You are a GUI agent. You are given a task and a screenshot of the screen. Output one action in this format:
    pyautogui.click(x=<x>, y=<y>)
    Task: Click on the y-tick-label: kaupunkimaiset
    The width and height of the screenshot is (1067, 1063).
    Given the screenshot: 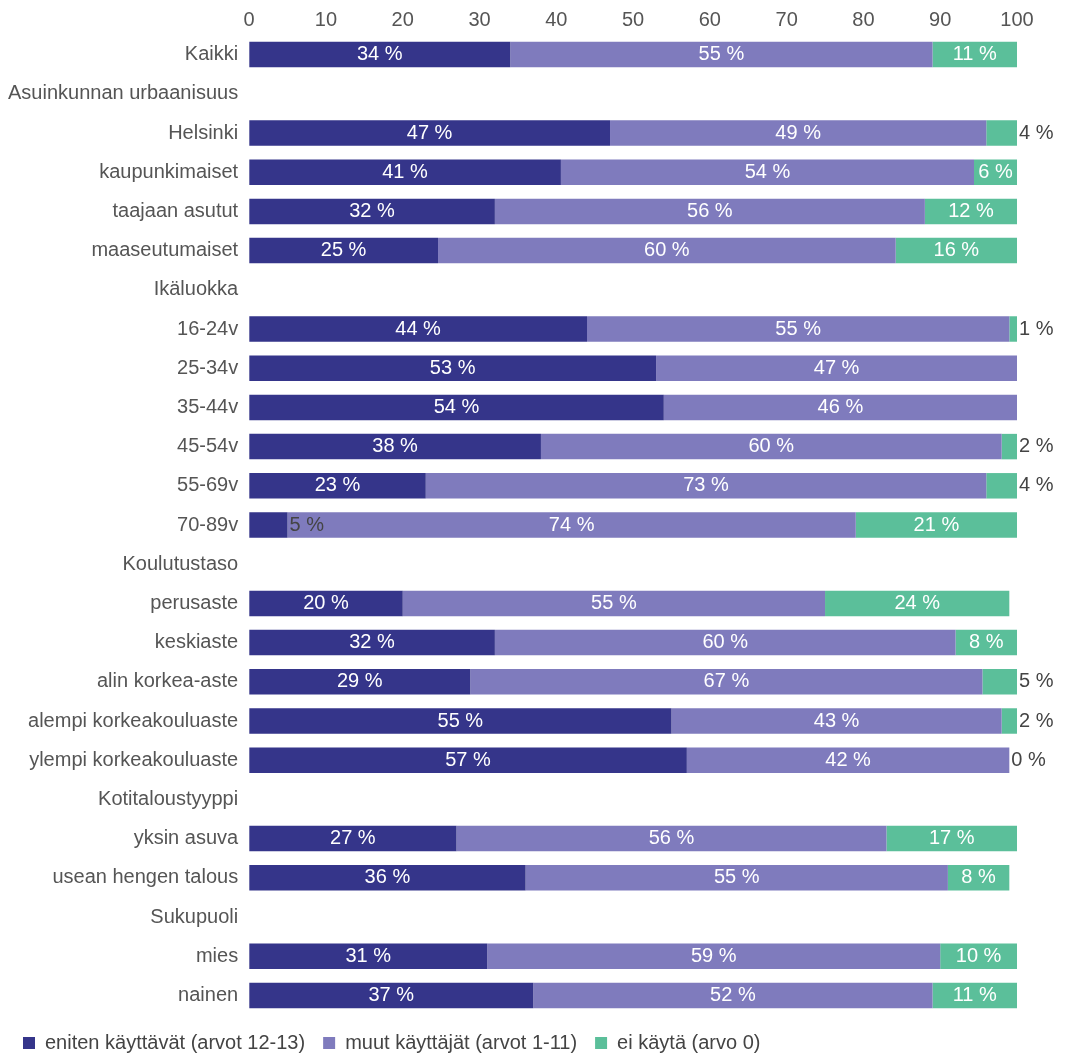 What is the action you would take?
    pyautogui.click(x=169, y=170)
    